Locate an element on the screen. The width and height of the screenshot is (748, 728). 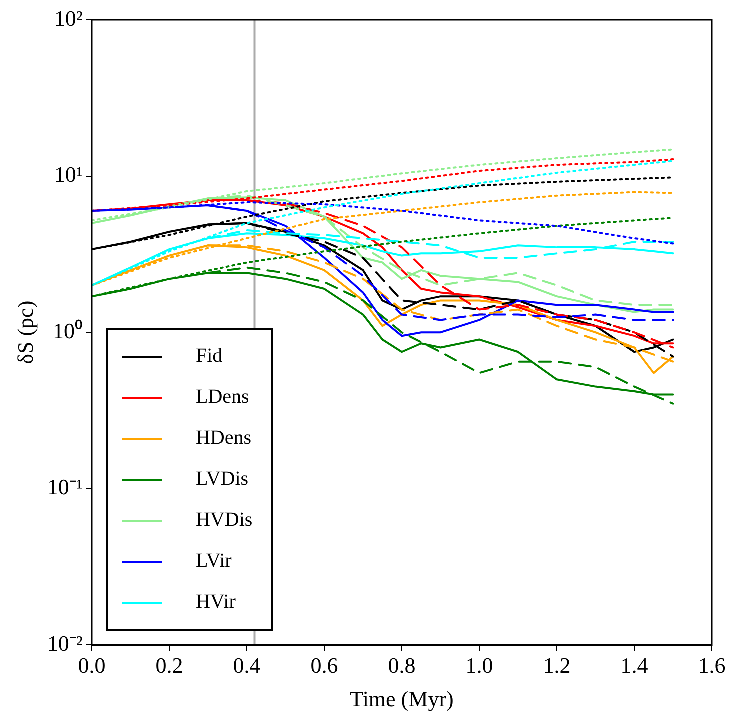
x-axis-title: Time (Myr) is located at coordinates (402, 699).